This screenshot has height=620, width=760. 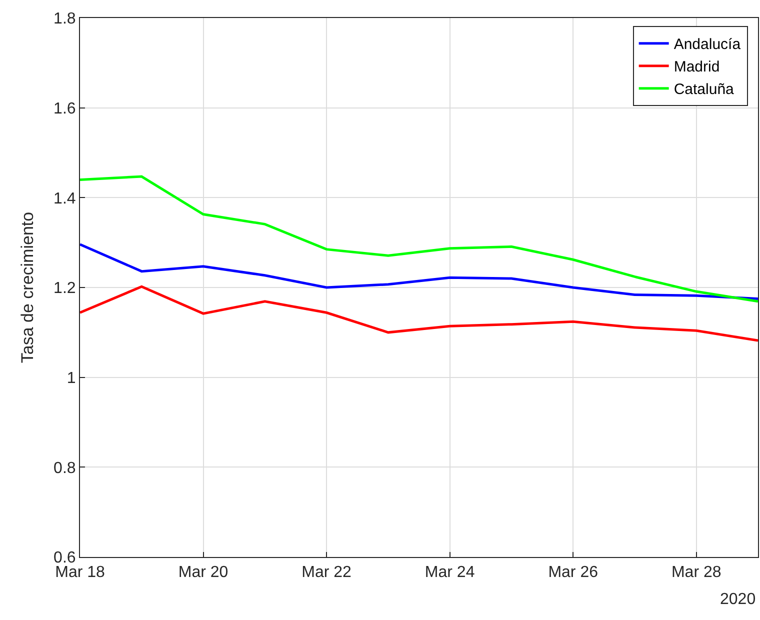 What do you see at coordinates (704, 89) in the screenshot?
I see `legend-label: Cataluña` at bounding box center [704, 89].